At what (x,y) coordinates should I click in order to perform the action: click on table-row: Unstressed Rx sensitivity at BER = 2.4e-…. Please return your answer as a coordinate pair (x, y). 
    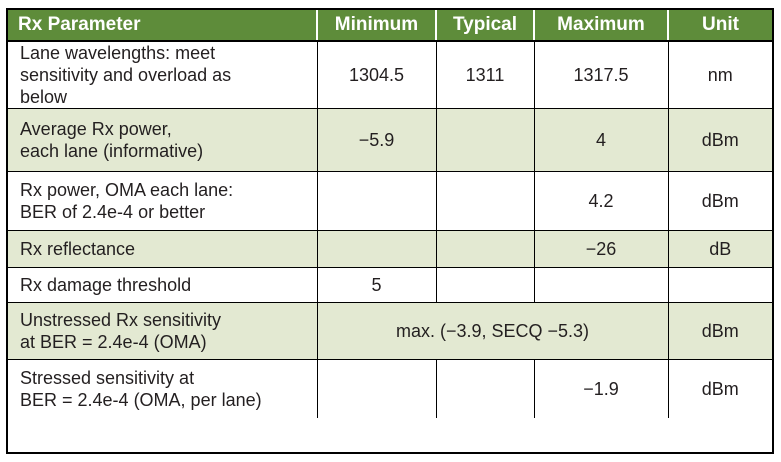
    Looking at the image, I should click on (390, 331).